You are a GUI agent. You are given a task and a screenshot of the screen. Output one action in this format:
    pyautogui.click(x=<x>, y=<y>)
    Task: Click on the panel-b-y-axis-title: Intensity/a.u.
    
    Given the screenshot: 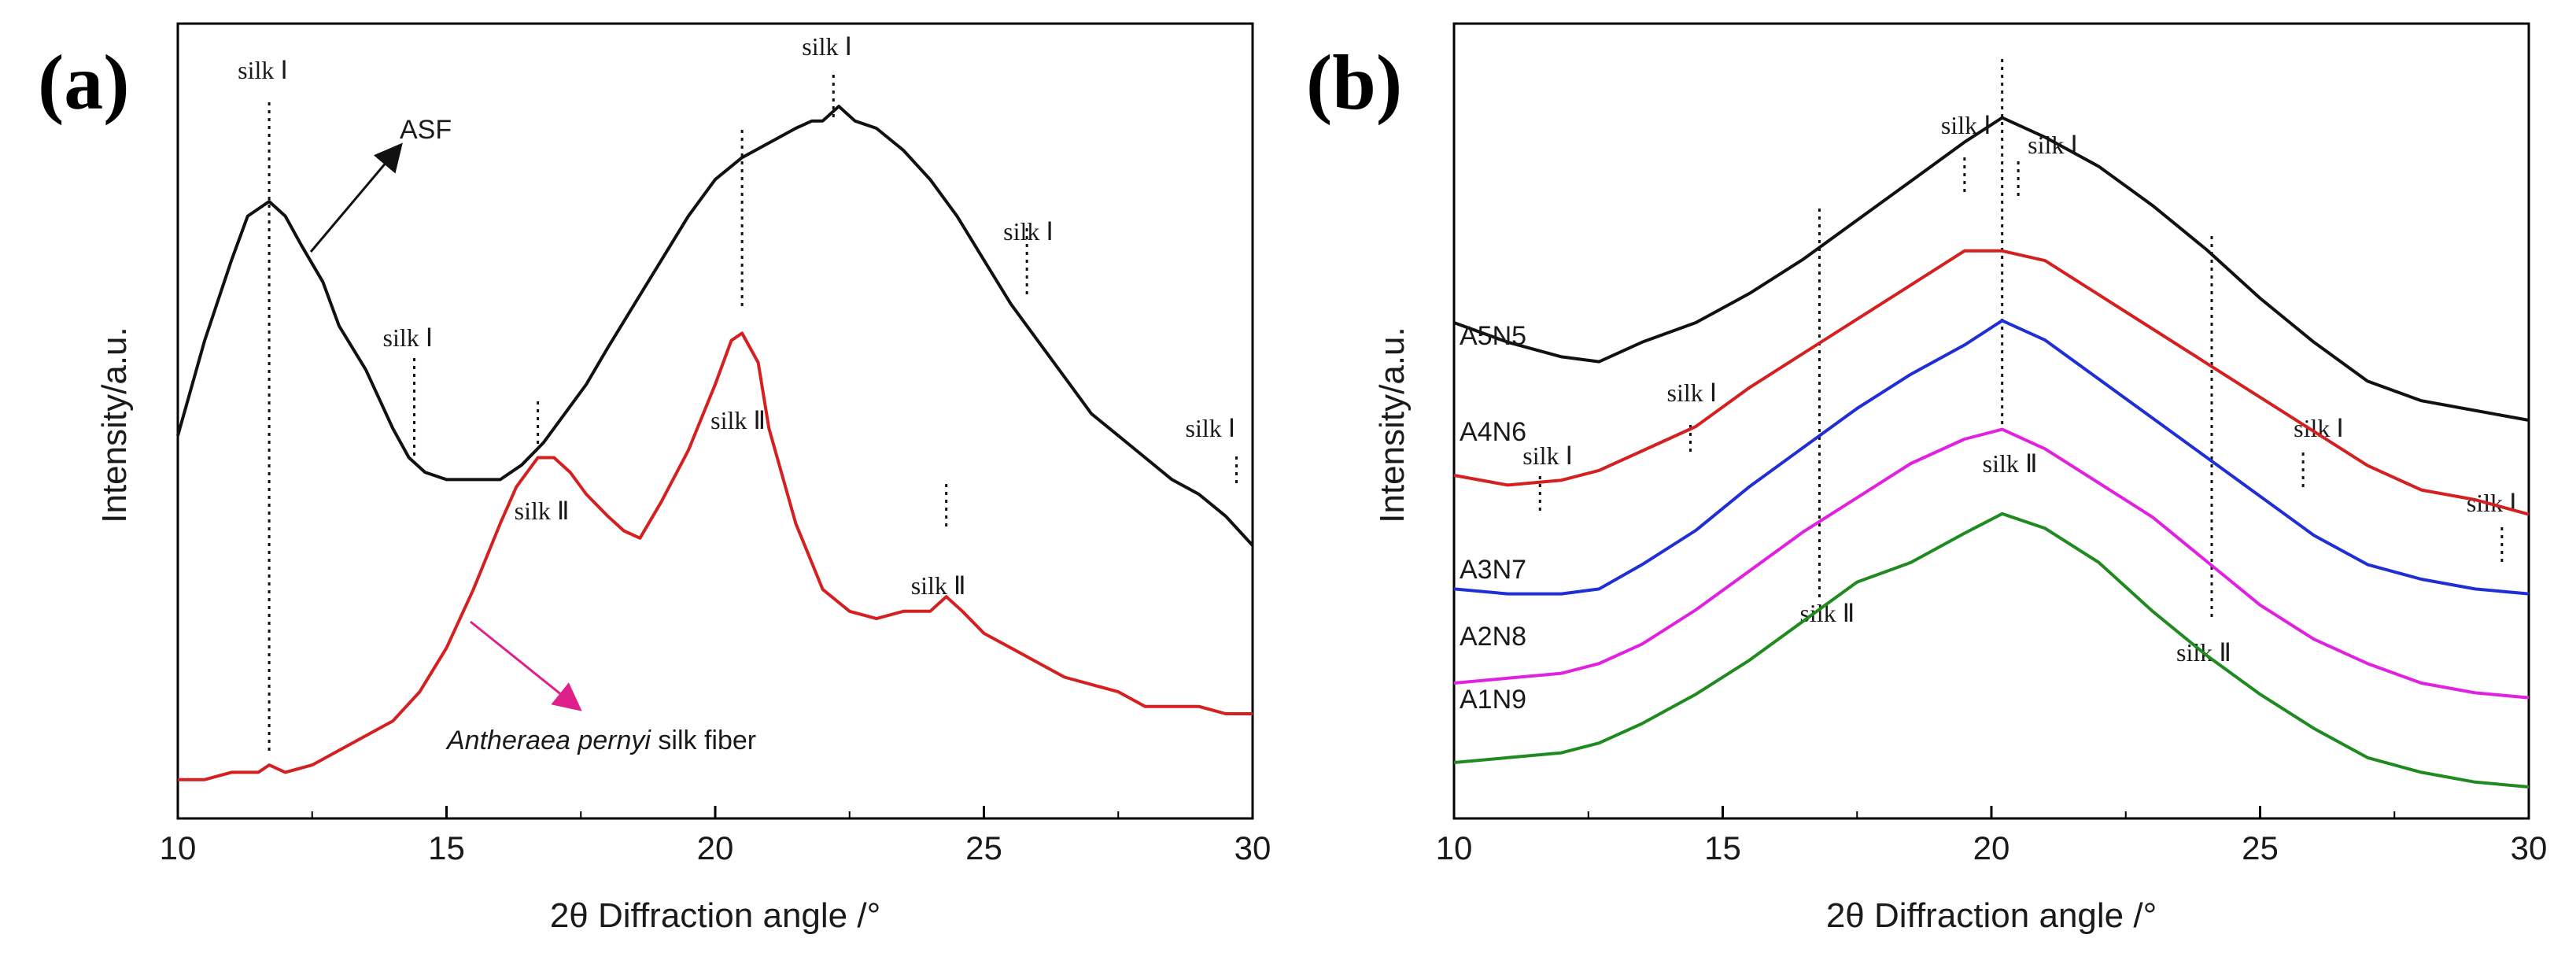 What is the action you would take?
    pyautogui.click(x=1392, y=425)
    